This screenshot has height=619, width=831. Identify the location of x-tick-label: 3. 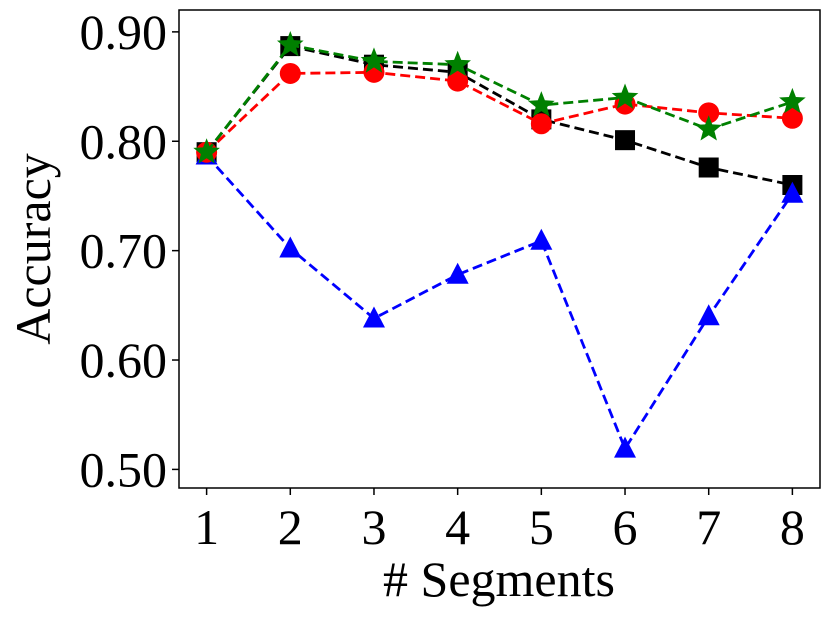
(373, 527).